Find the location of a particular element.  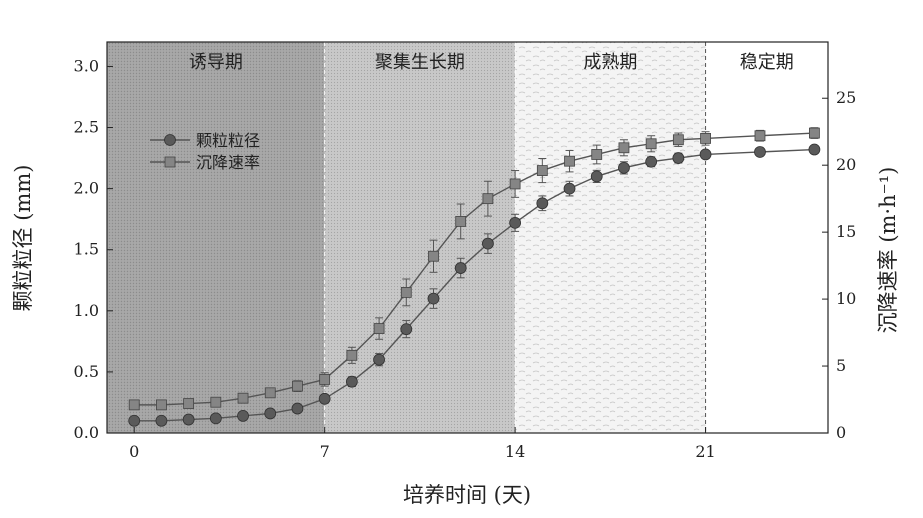

y-axis-label: 颗粒粒径 (mm) is located at coordinates (23, 238).